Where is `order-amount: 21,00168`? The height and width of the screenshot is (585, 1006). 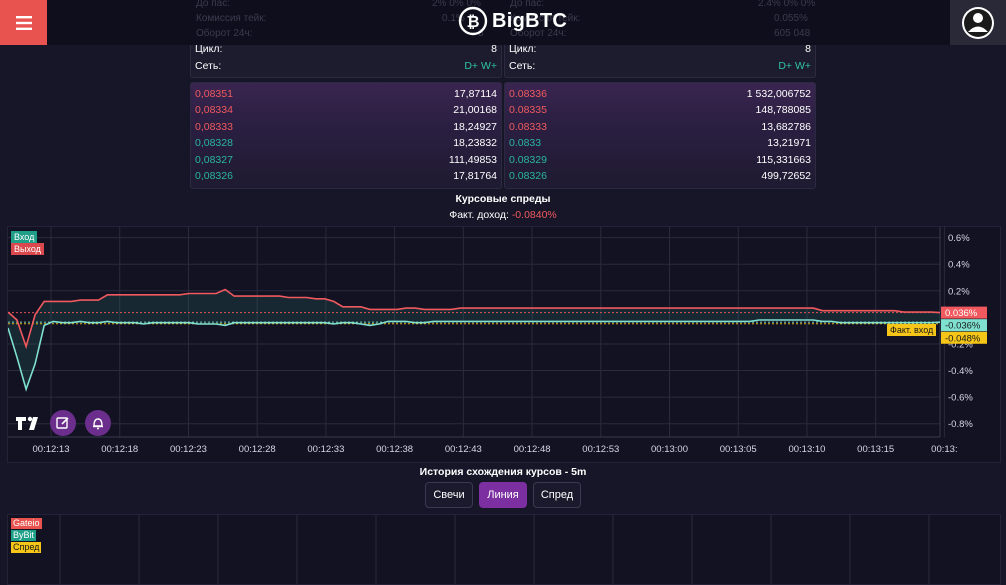 order-amount: 21,00168 is located at coordinates (475, 110).